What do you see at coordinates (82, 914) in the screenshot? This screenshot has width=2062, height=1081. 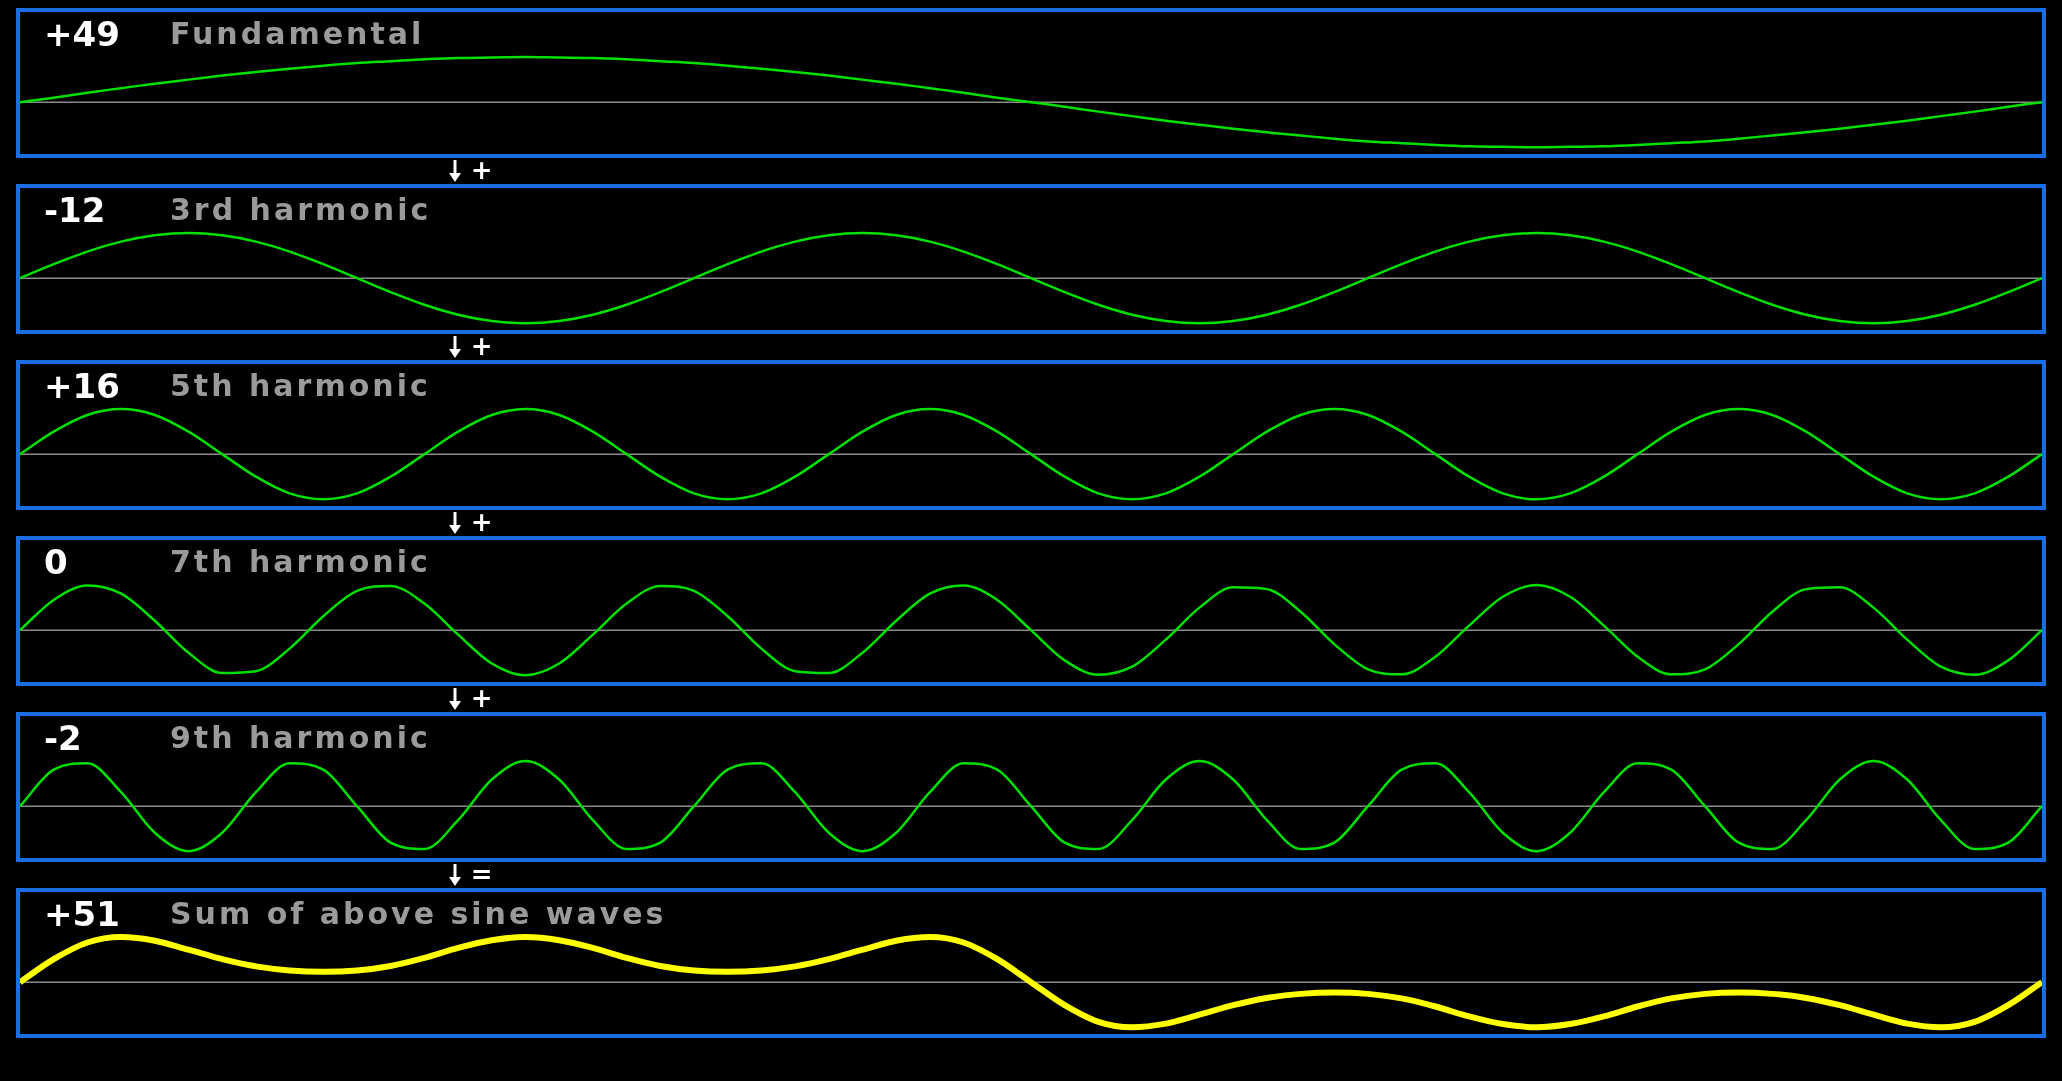 I see `text: +51` at bounding box center [82, 914].